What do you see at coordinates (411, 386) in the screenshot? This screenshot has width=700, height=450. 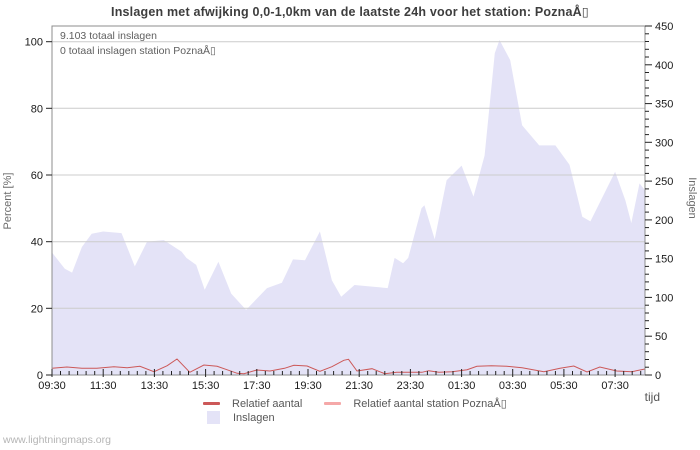 I see `svg-text: 23:30` at bounding box center [411, 386].